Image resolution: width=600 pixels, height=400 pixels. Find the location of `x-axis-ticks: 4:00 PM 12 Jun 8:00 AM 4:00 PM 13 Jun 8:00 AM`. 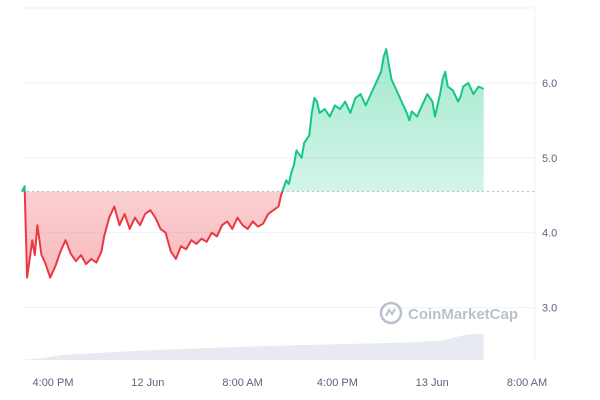

x-axis-ticks: 4:00 PM 12 Jun 8:00 AM 4:00 PM 13 Jun 8:00 AM is located at coordinates (290, 383).